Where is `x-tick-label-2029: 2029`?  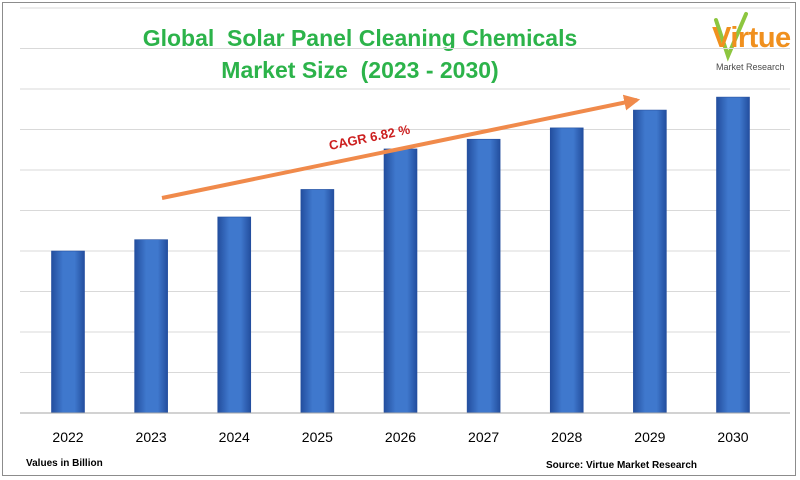 x-tick-label-2029: 2029 is located at coordinates (649, 437).